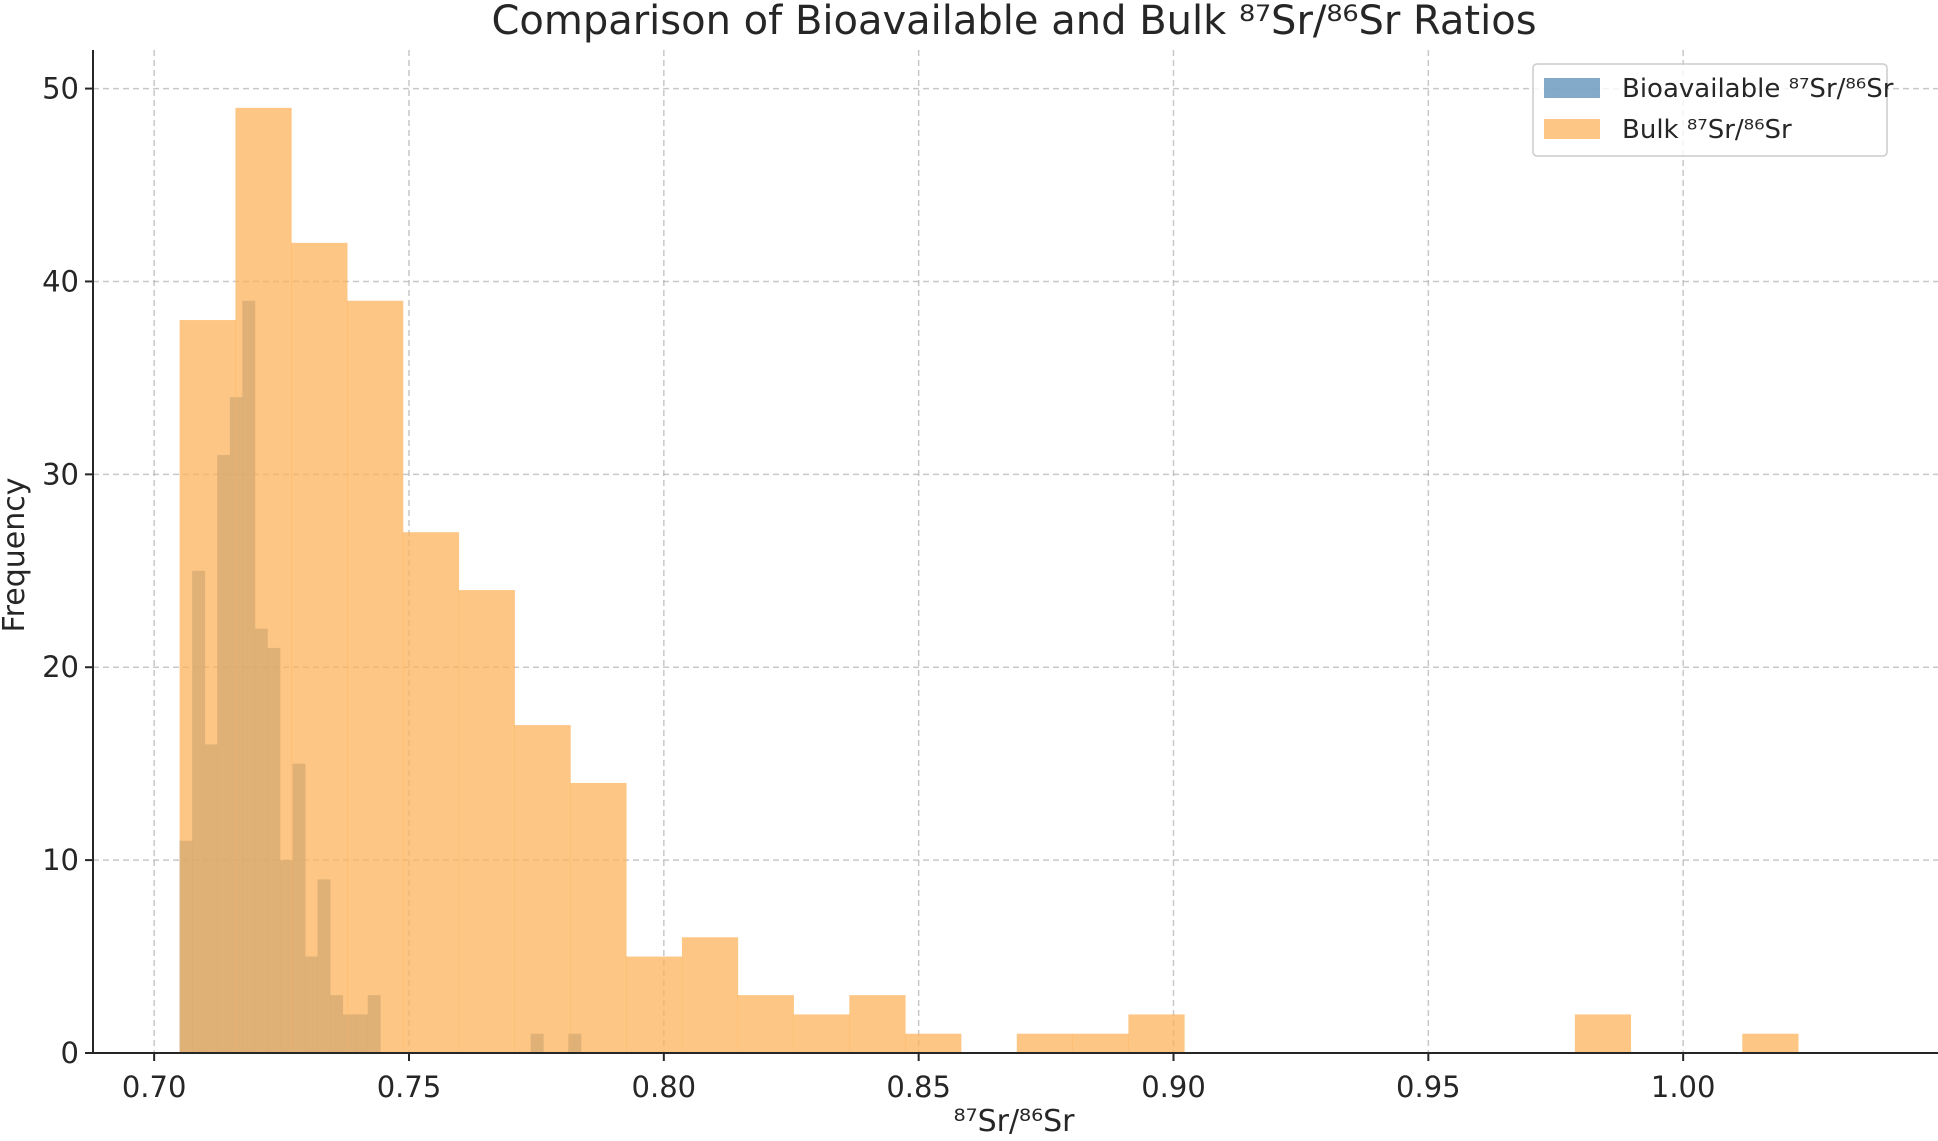  Describe the element at coordinates (60, 89) in the screenshot. I see `y-tick-label: 50` at that location.